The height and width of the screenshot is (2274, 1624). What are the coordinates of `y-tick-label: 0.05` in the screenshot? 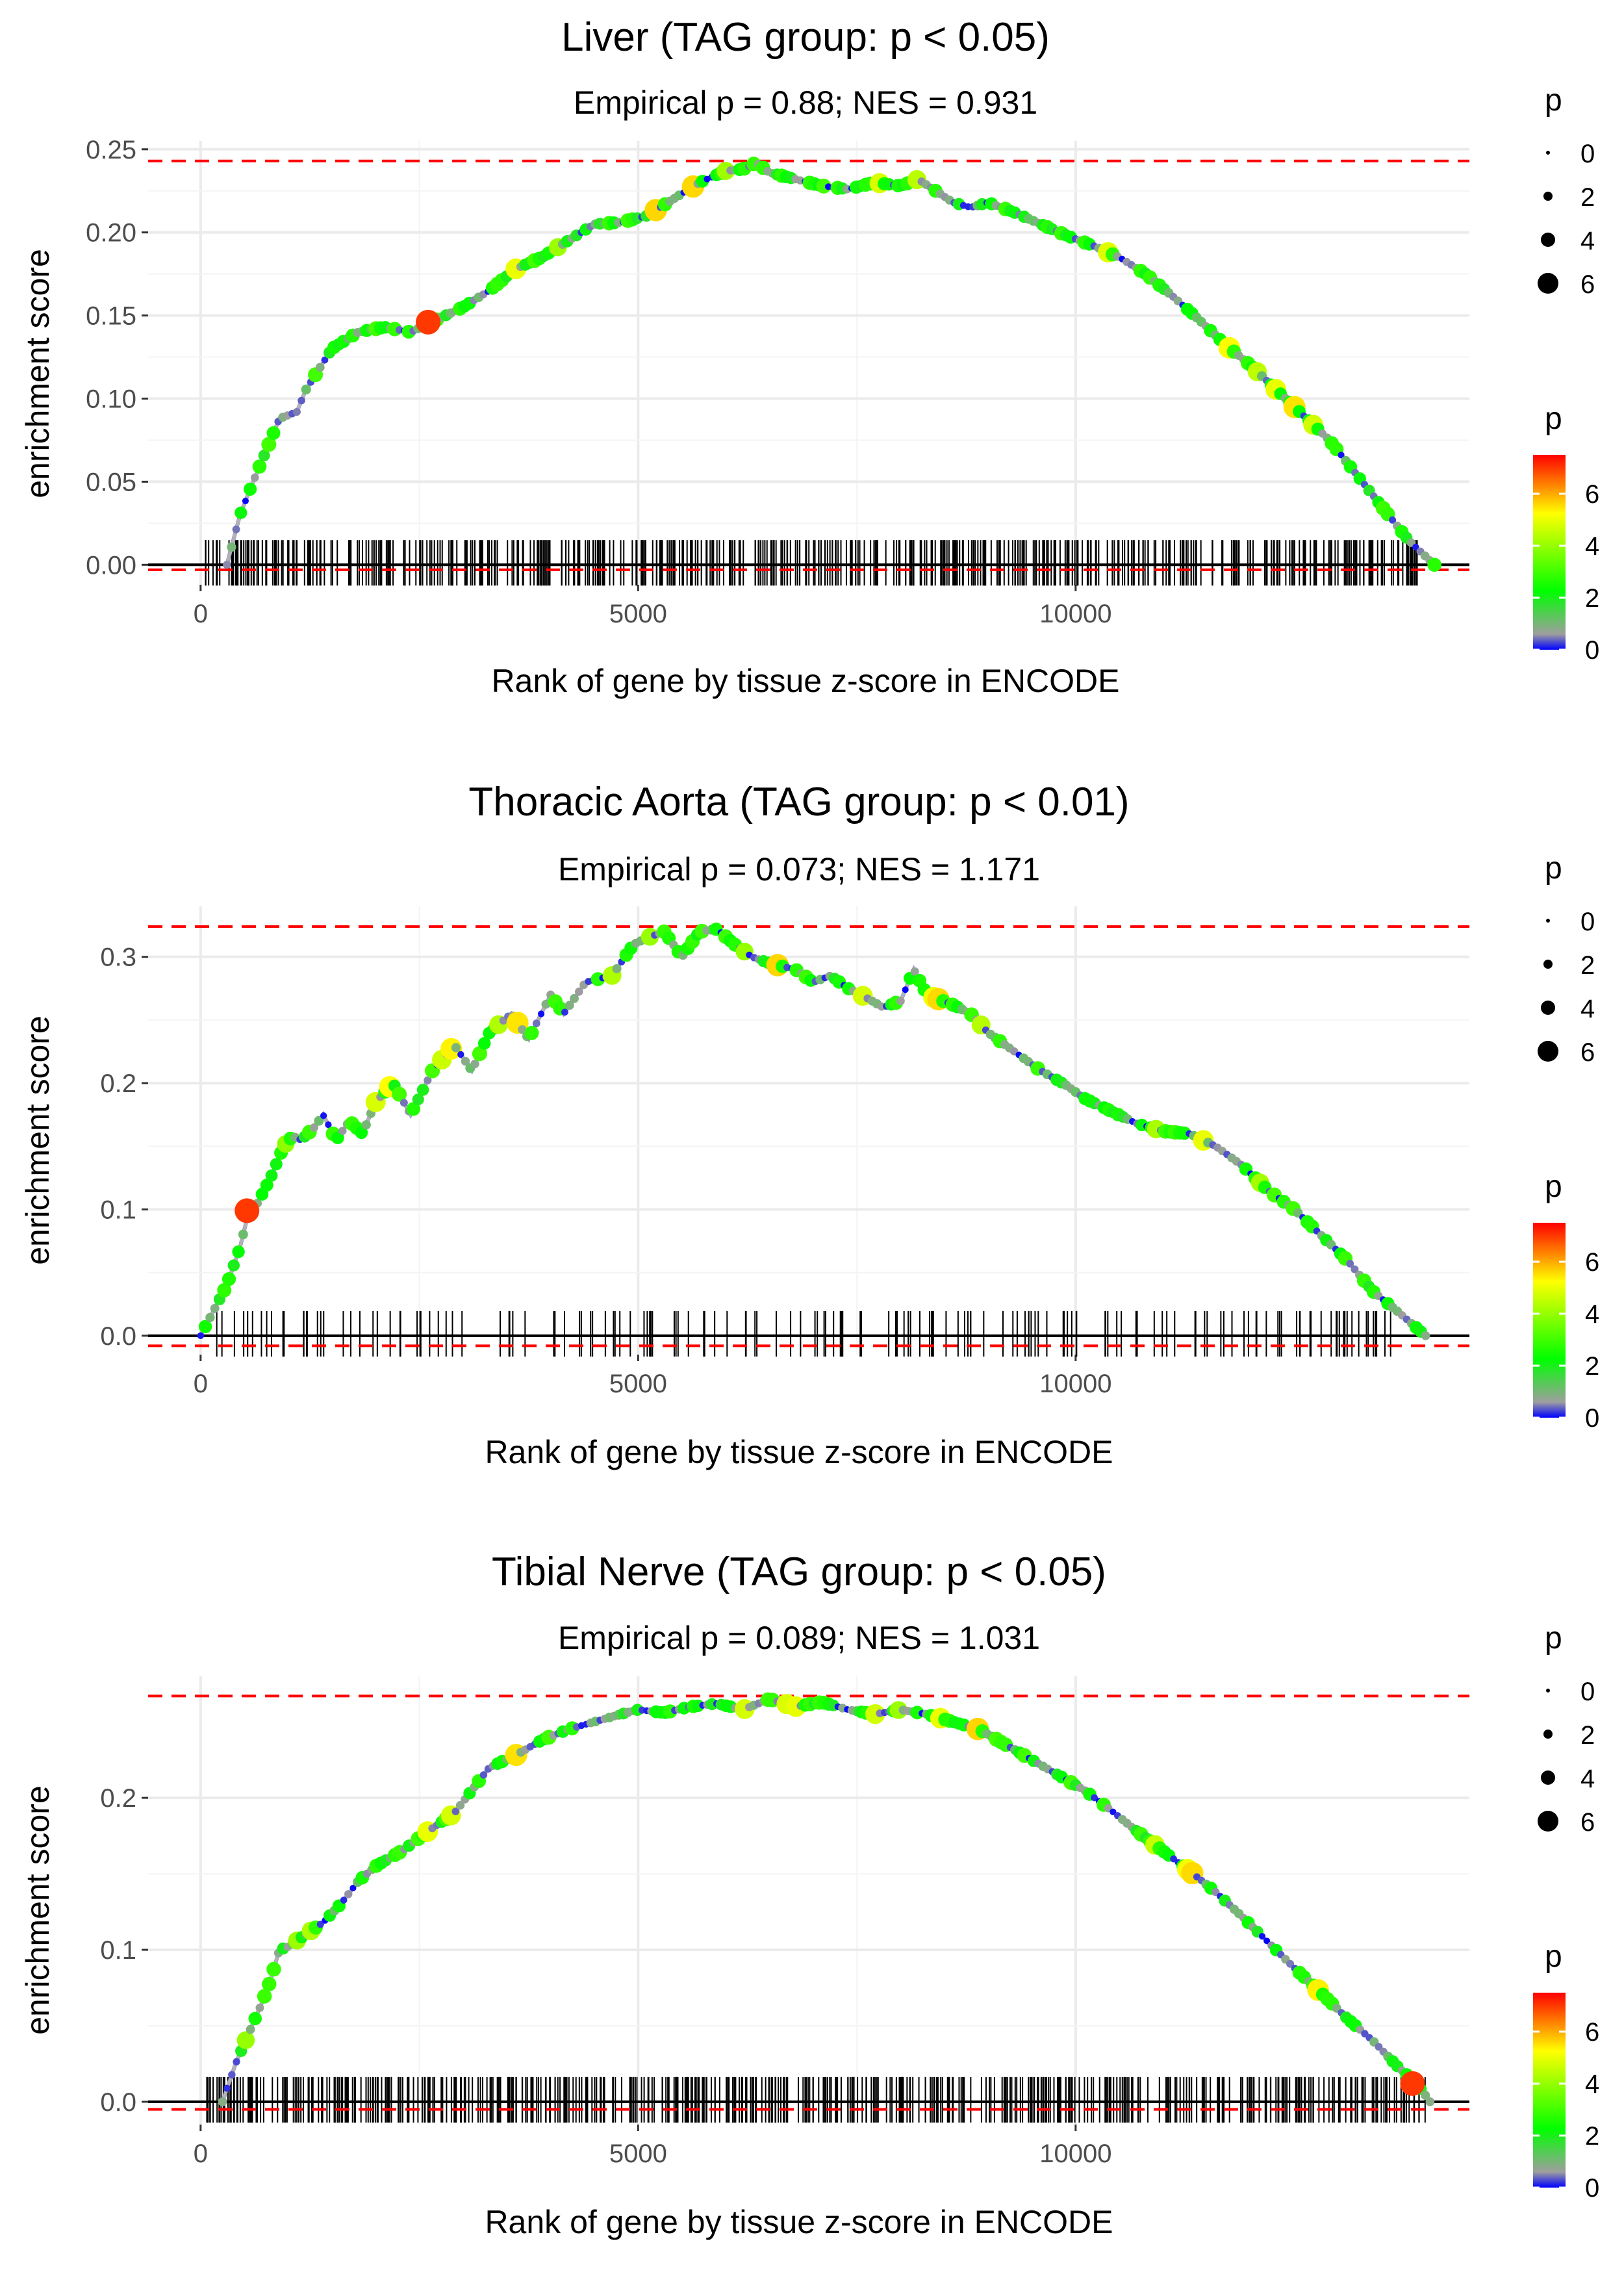 It's located at (111, 482).